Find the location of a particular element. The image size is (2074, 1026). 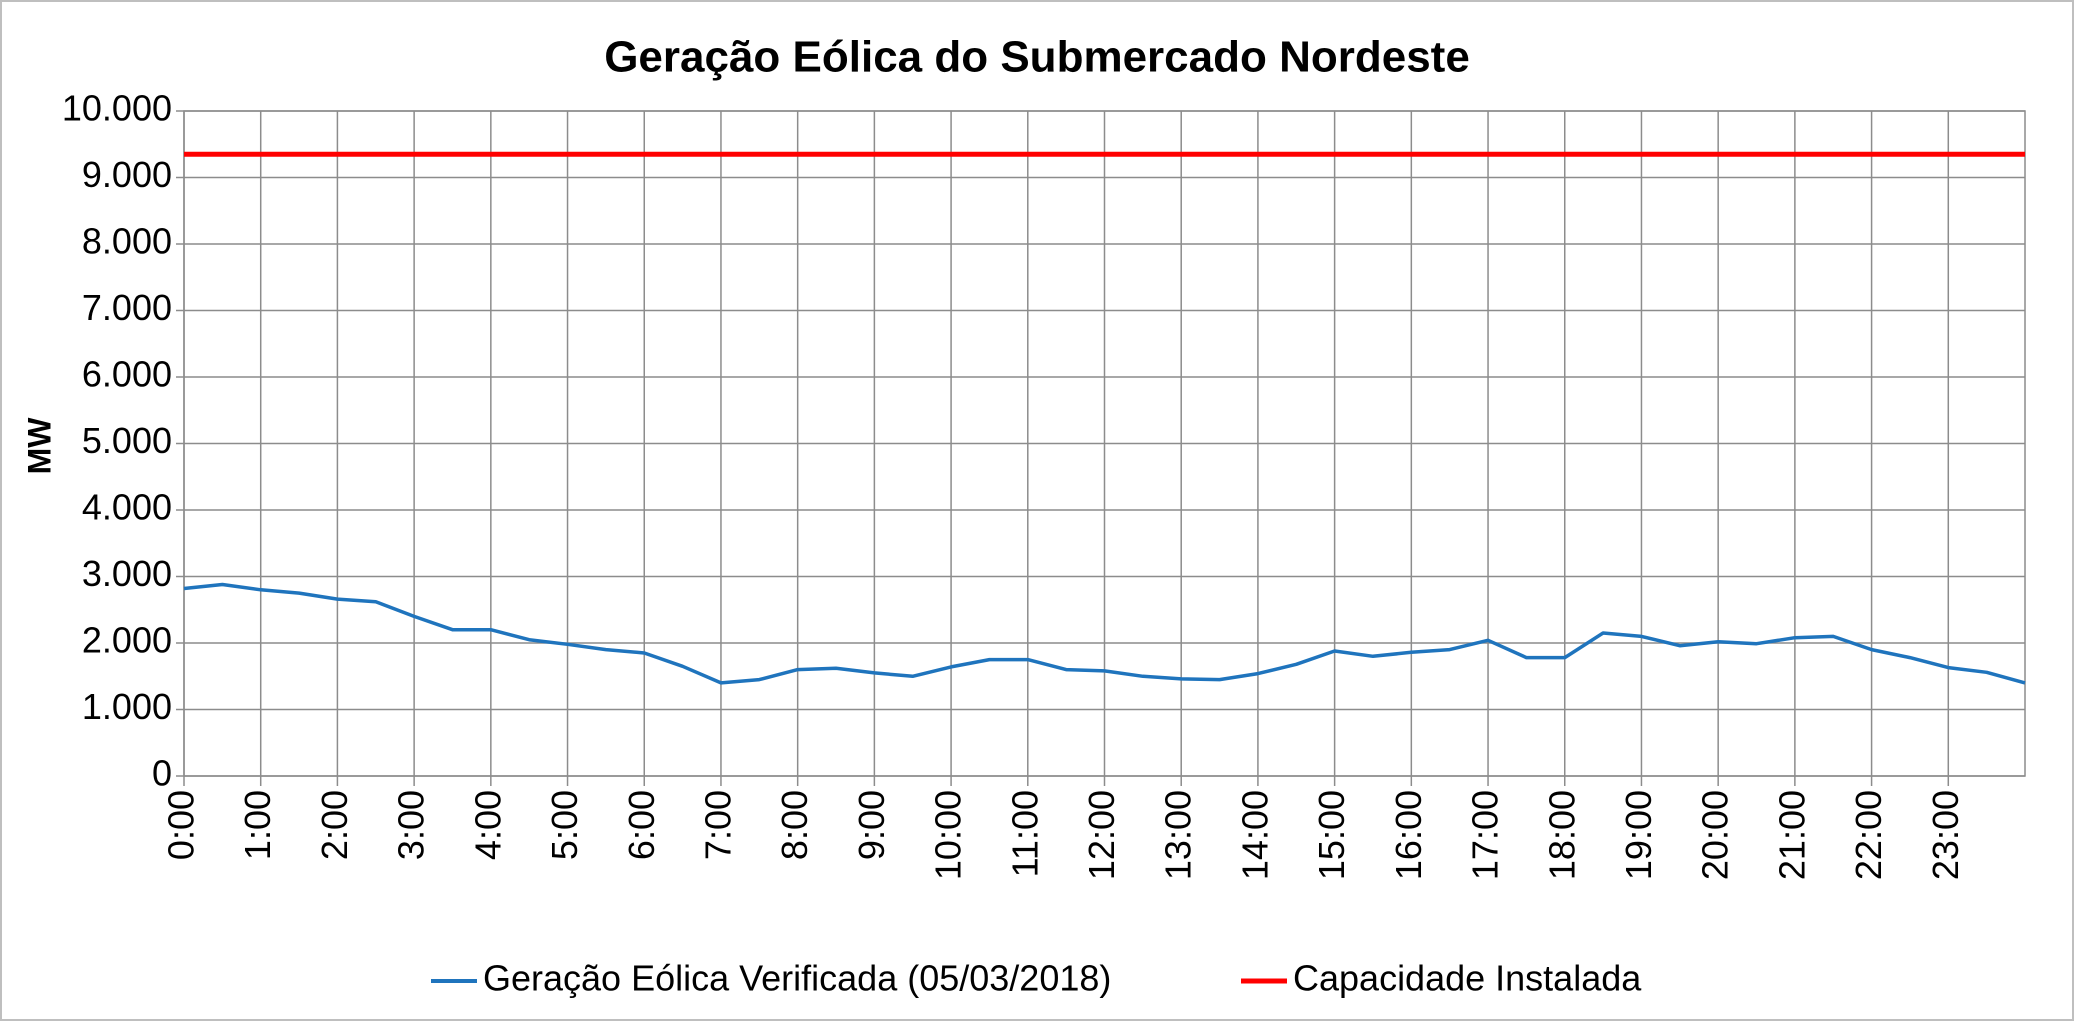

y-tick-label: 3.000 is located at coordinates (127, 573).